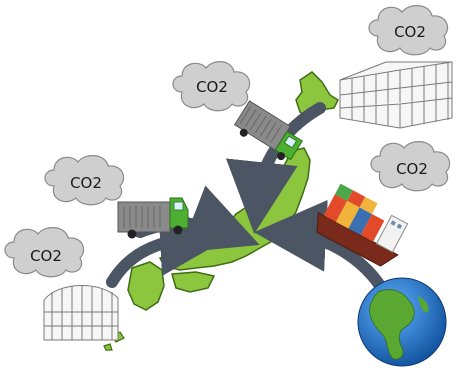 The height and width of the screenshot is (372, 465). Describe the element at coordinates (81, 313) in the screenshot. I see `greenhouse-southwest` at that location.